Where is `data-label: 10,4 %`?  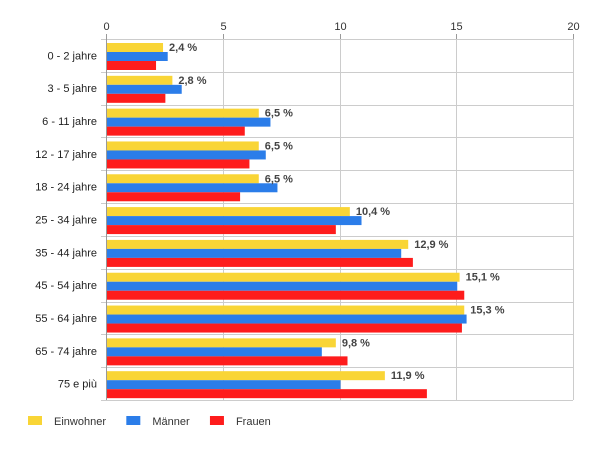
data-label: 10,4 % is located at coordinates (373, 212).